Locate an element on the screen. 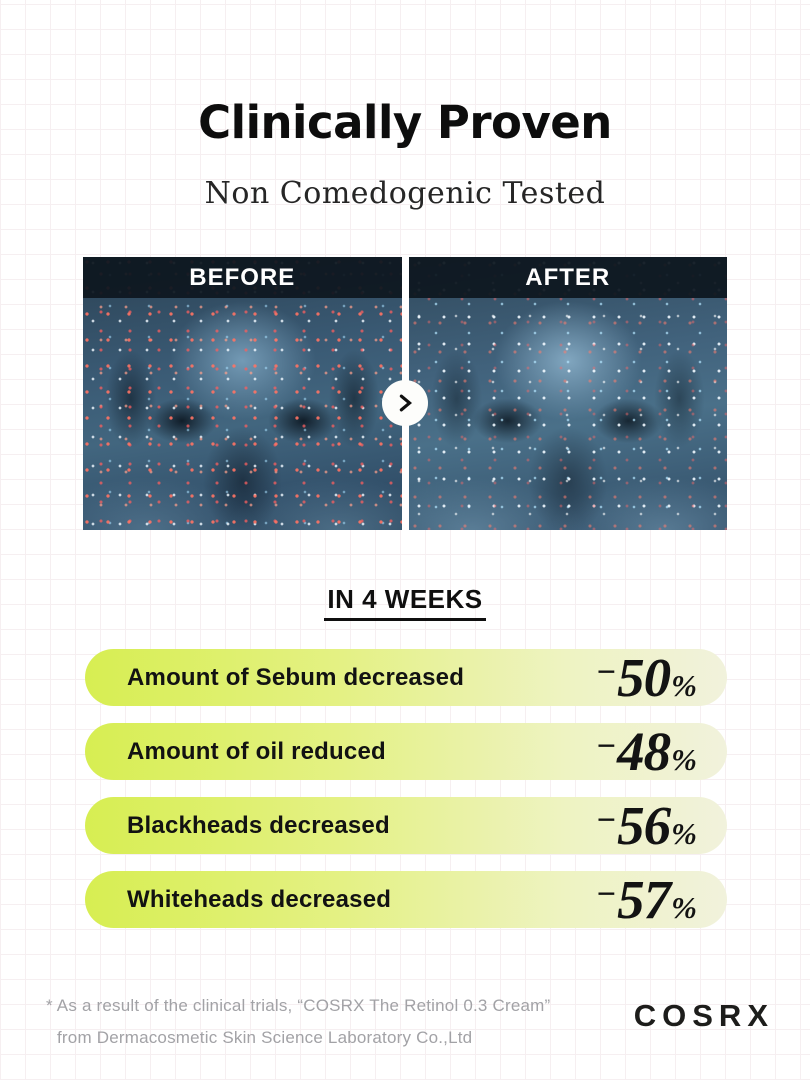 The height and width of the screenshot is (1080, 810). result-label: Blackheads decreased is located at coordinates (258, 825).